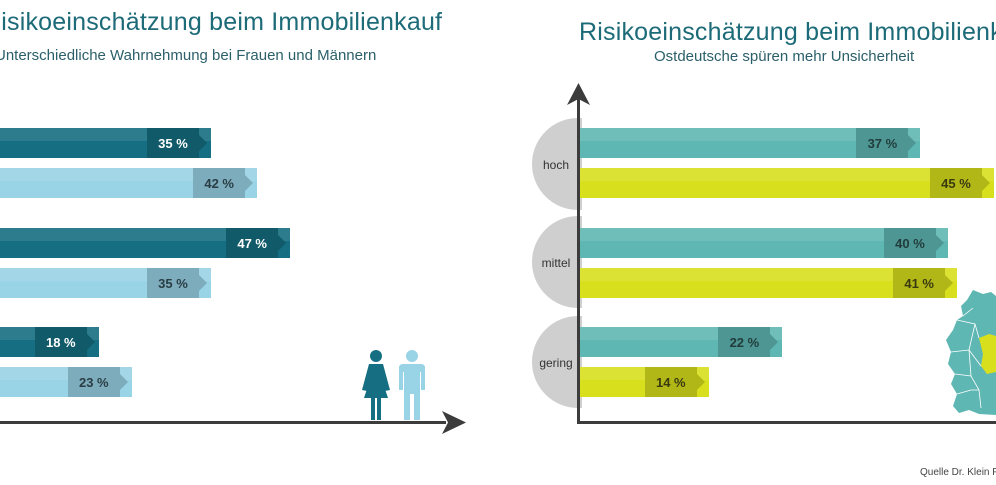  What do you see at coordinates (786, 422) in the screenshot?
I see `right-x-axis` at bounding box center [786, 422].